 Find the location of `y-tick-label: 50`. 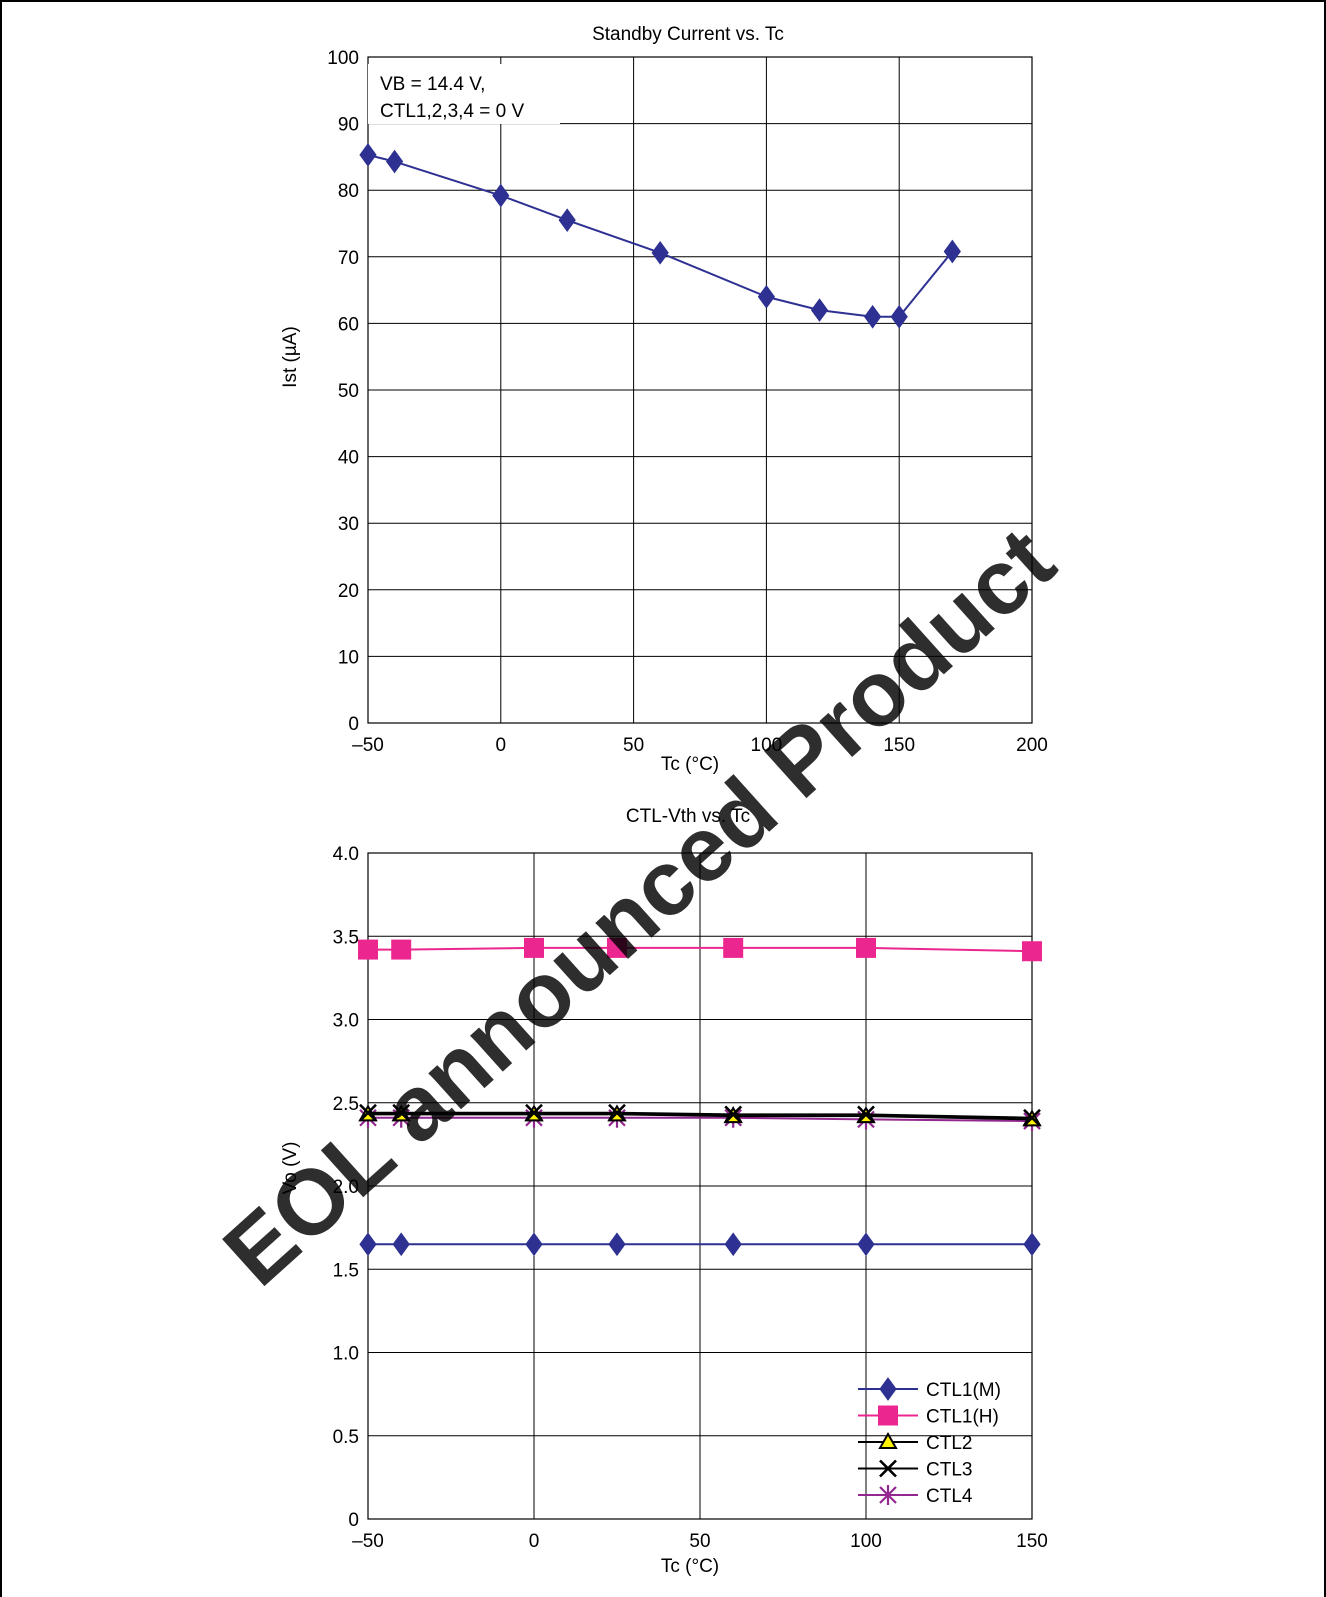

y-tick-label: 50 is located at coordinates (348, 391).